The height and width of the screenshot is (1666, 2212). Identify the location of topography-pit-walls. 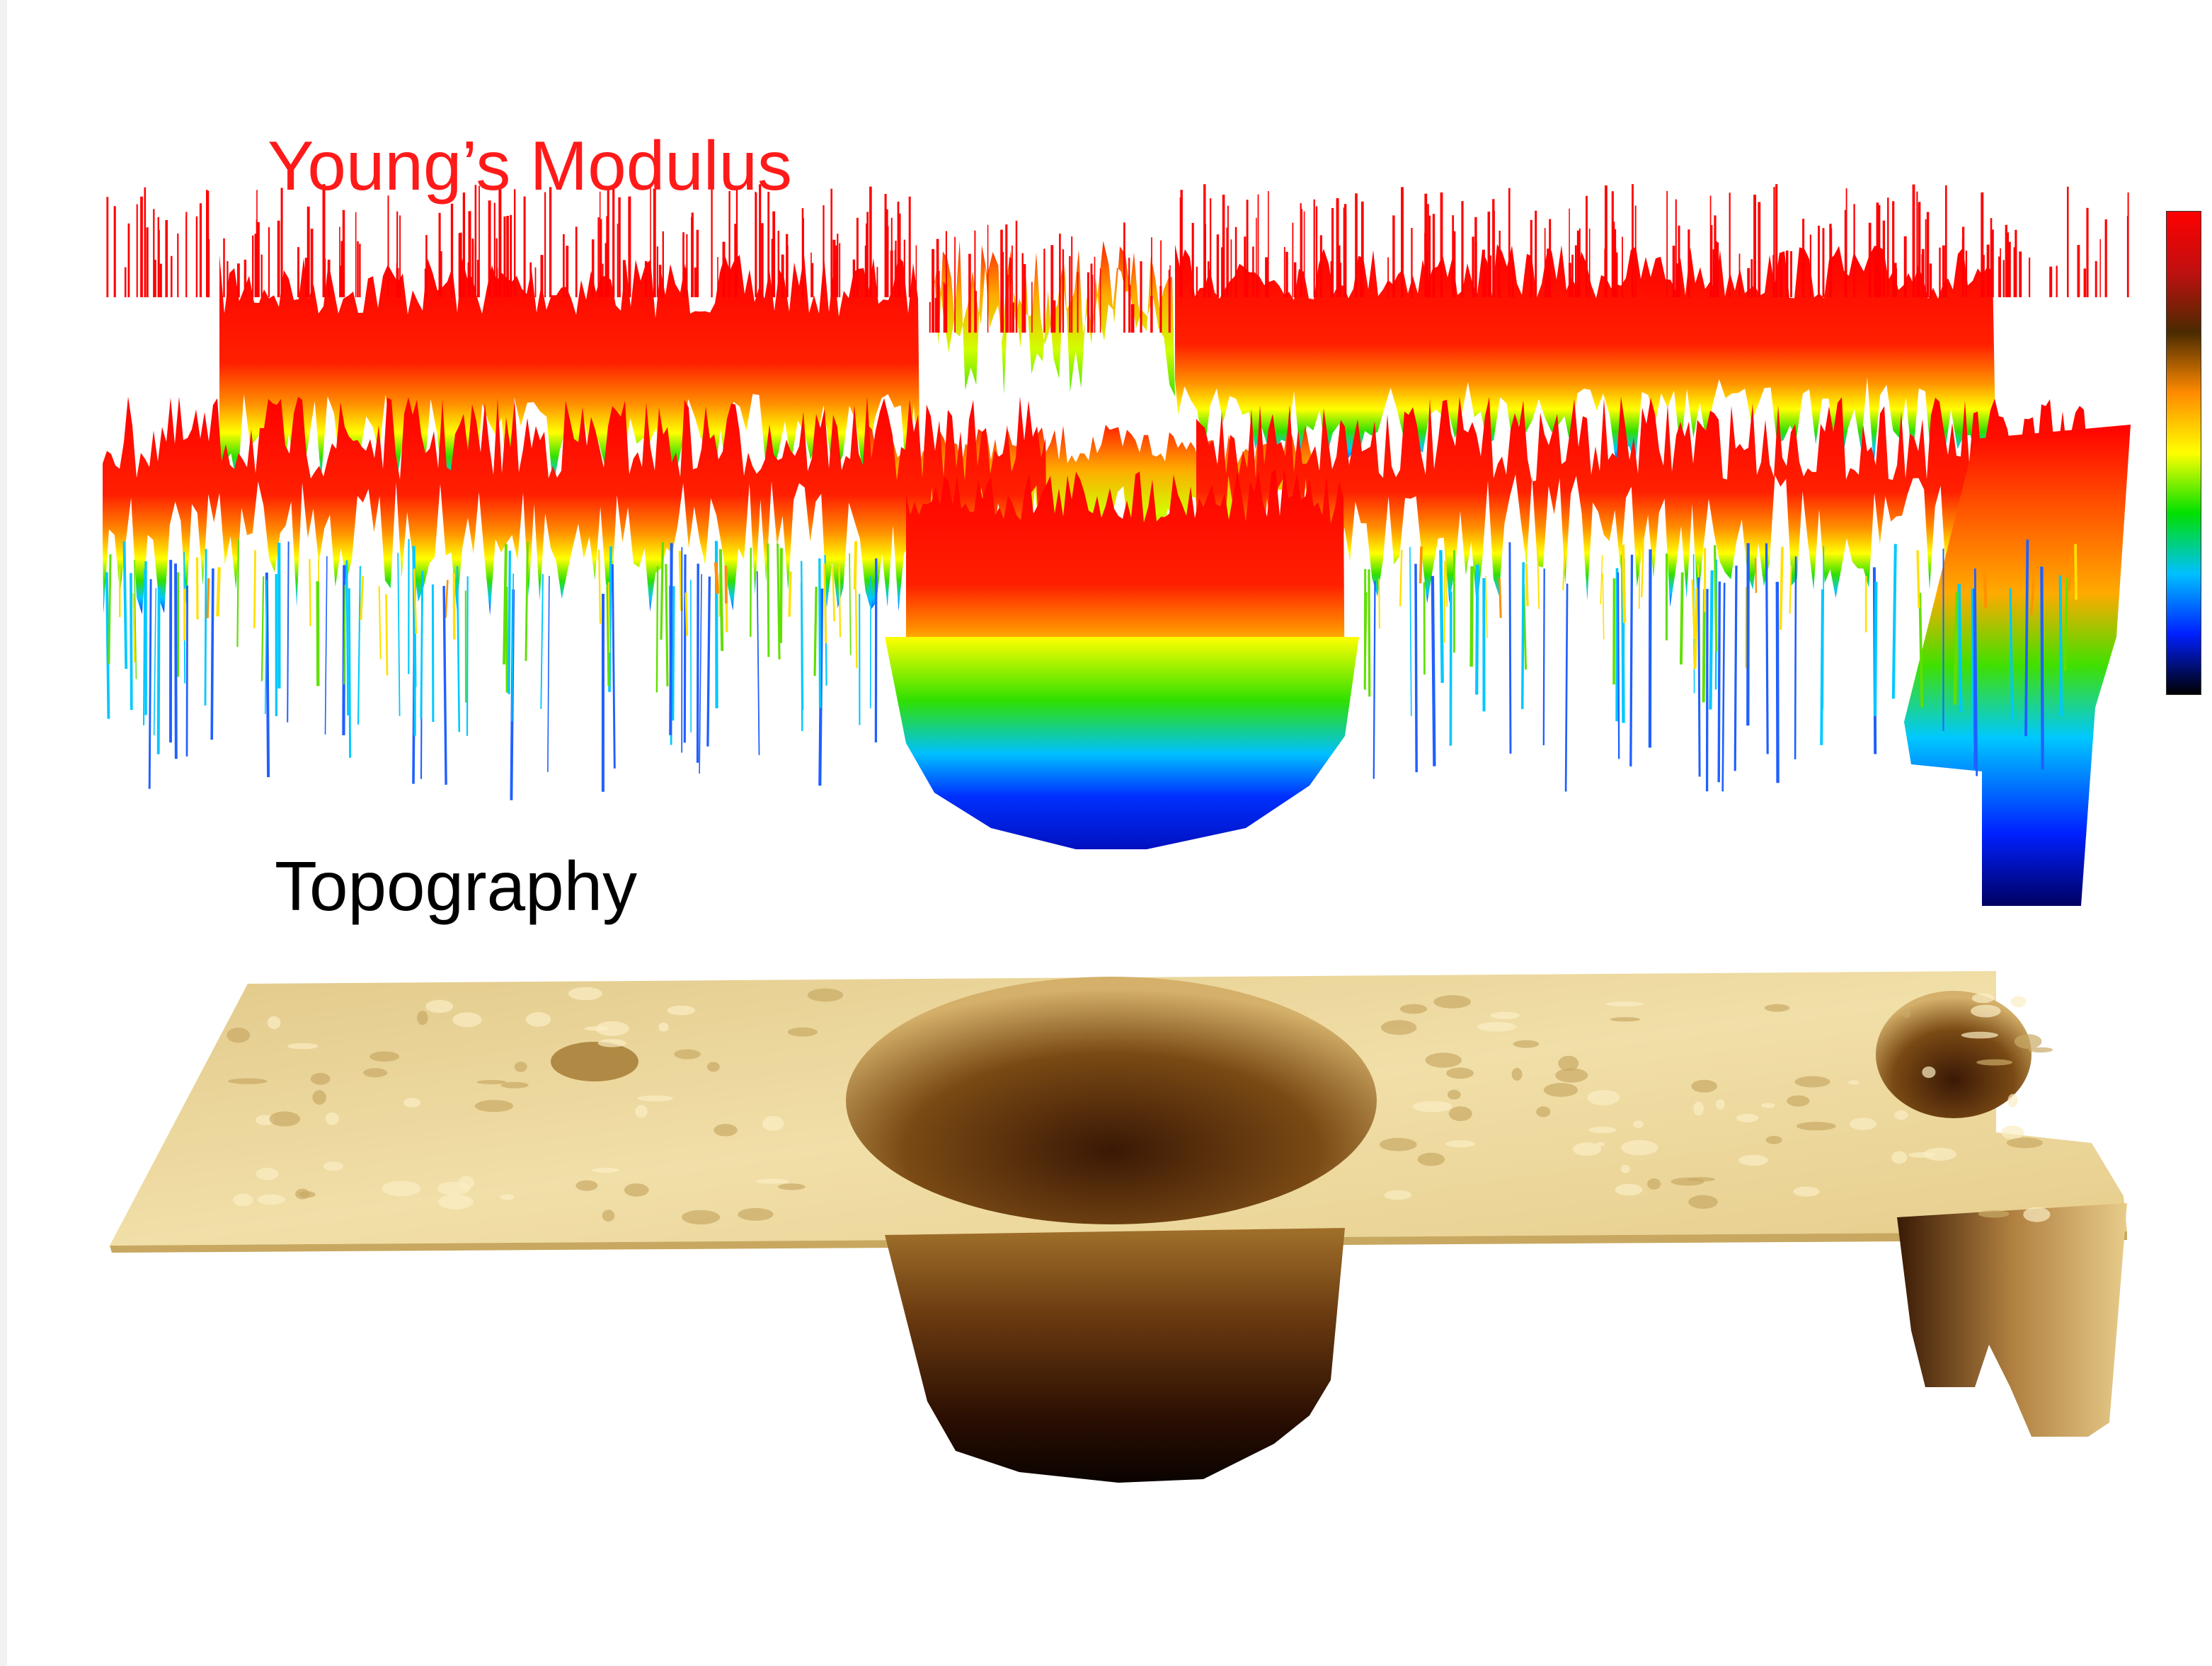
(1115, 1355).